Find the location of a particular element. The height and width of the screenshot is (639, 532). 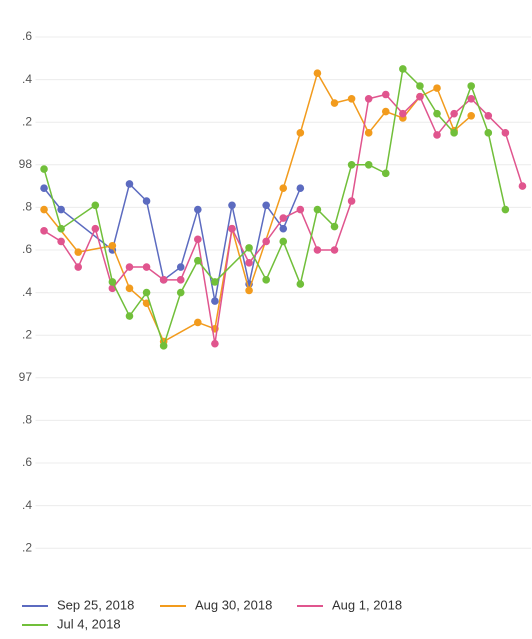

legend-label: Aug 1, 2018 is located at coordinates (367, 604).